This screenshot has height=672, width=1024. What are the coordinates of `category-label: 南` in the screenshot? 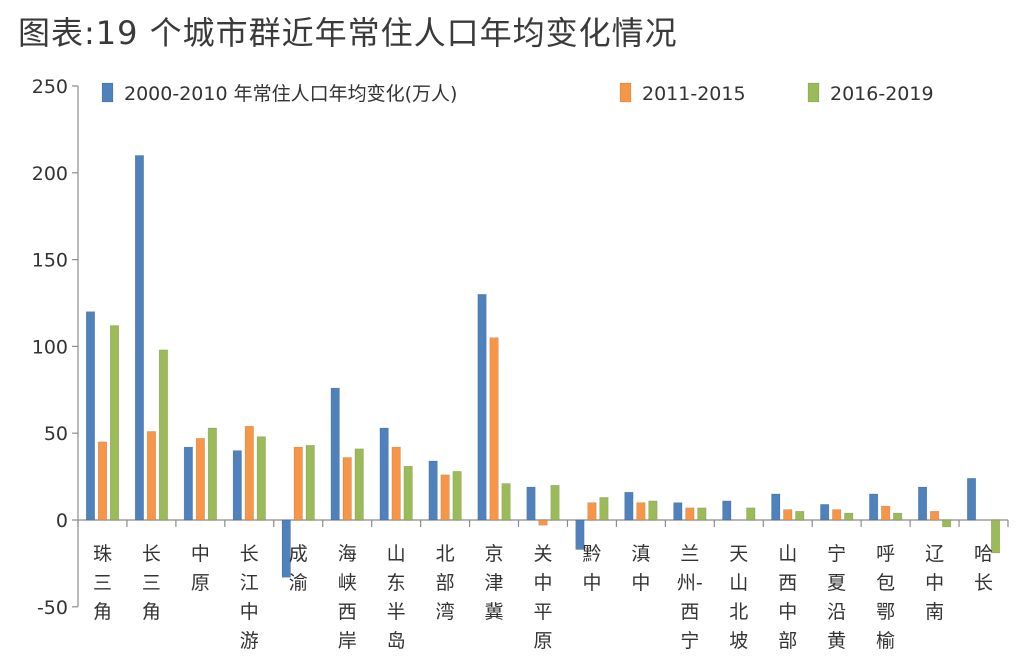 It's located at (934, 612).